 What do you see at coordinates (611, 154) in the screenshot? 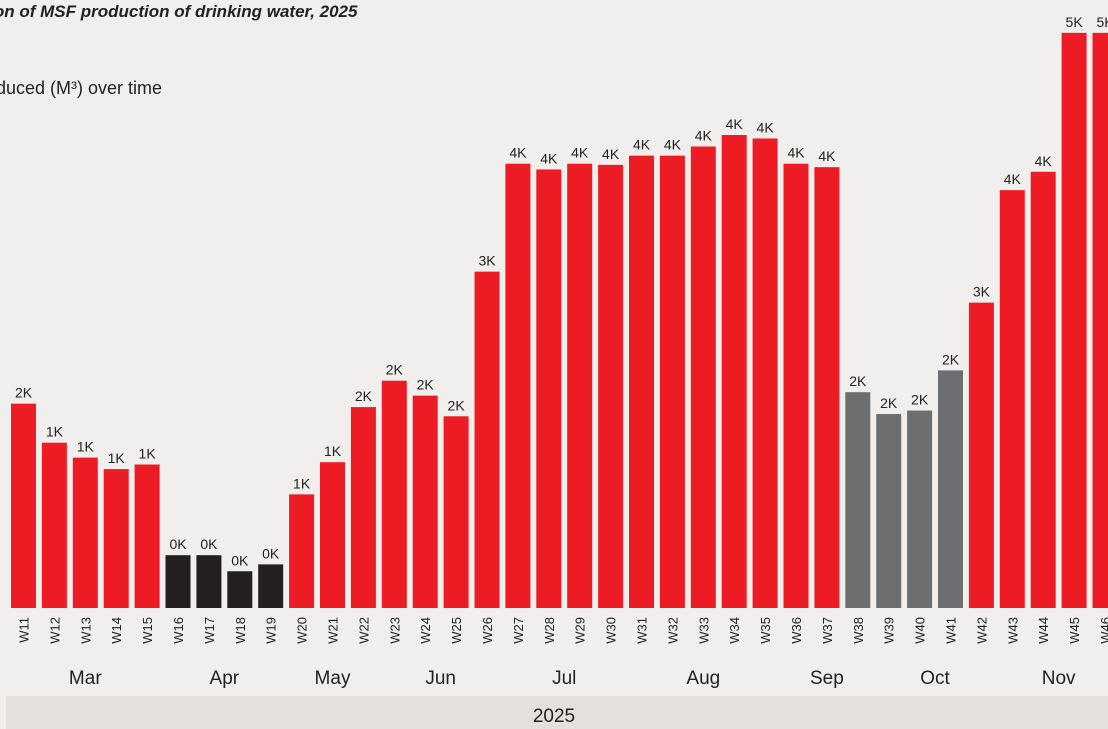
I see `data-label-w30: 4K` at bounding box center [611, 154].